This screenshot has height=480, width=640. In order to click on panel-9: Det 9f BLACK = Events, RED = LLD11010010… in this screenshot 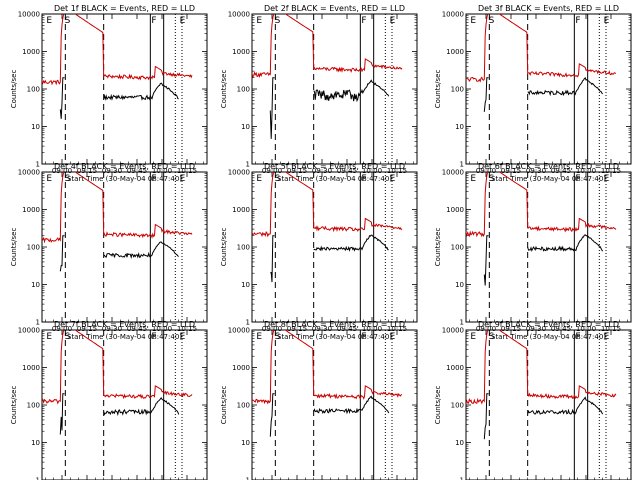, I will do `click(533, 400)`.